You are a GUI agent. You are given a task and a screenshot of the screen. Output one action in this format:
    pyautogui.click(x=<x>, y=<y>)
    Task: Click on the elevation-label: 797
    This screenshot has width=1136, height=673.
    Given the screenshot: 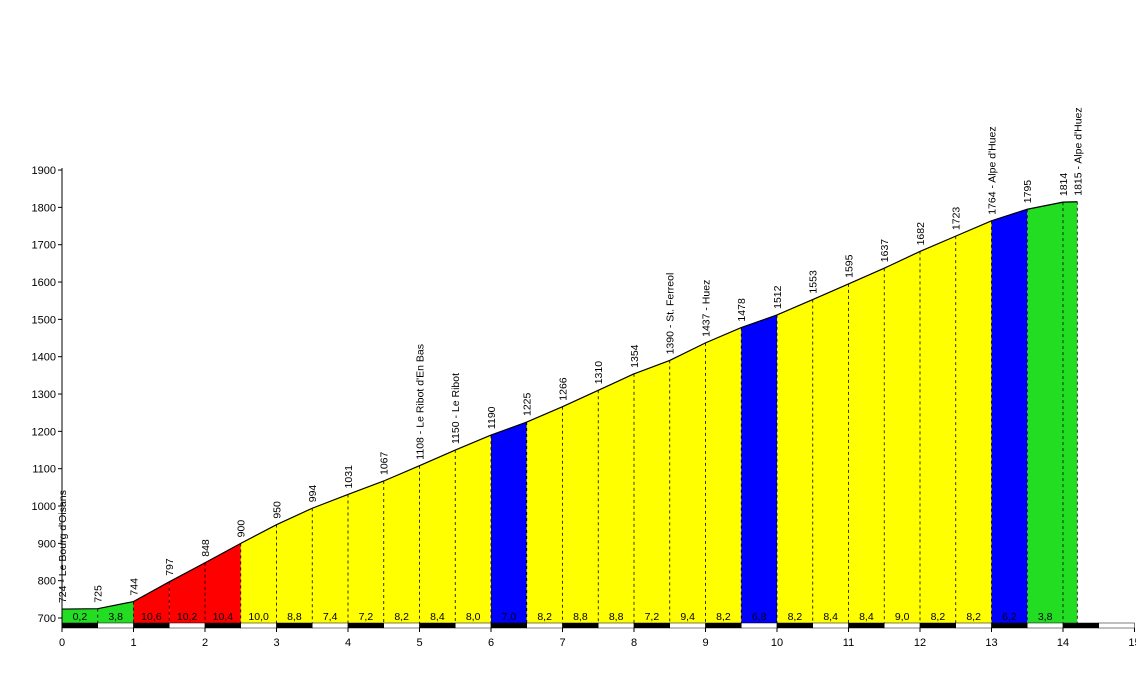 What is the action you would take?
    pyautogui.click(x=170, y=567)
    